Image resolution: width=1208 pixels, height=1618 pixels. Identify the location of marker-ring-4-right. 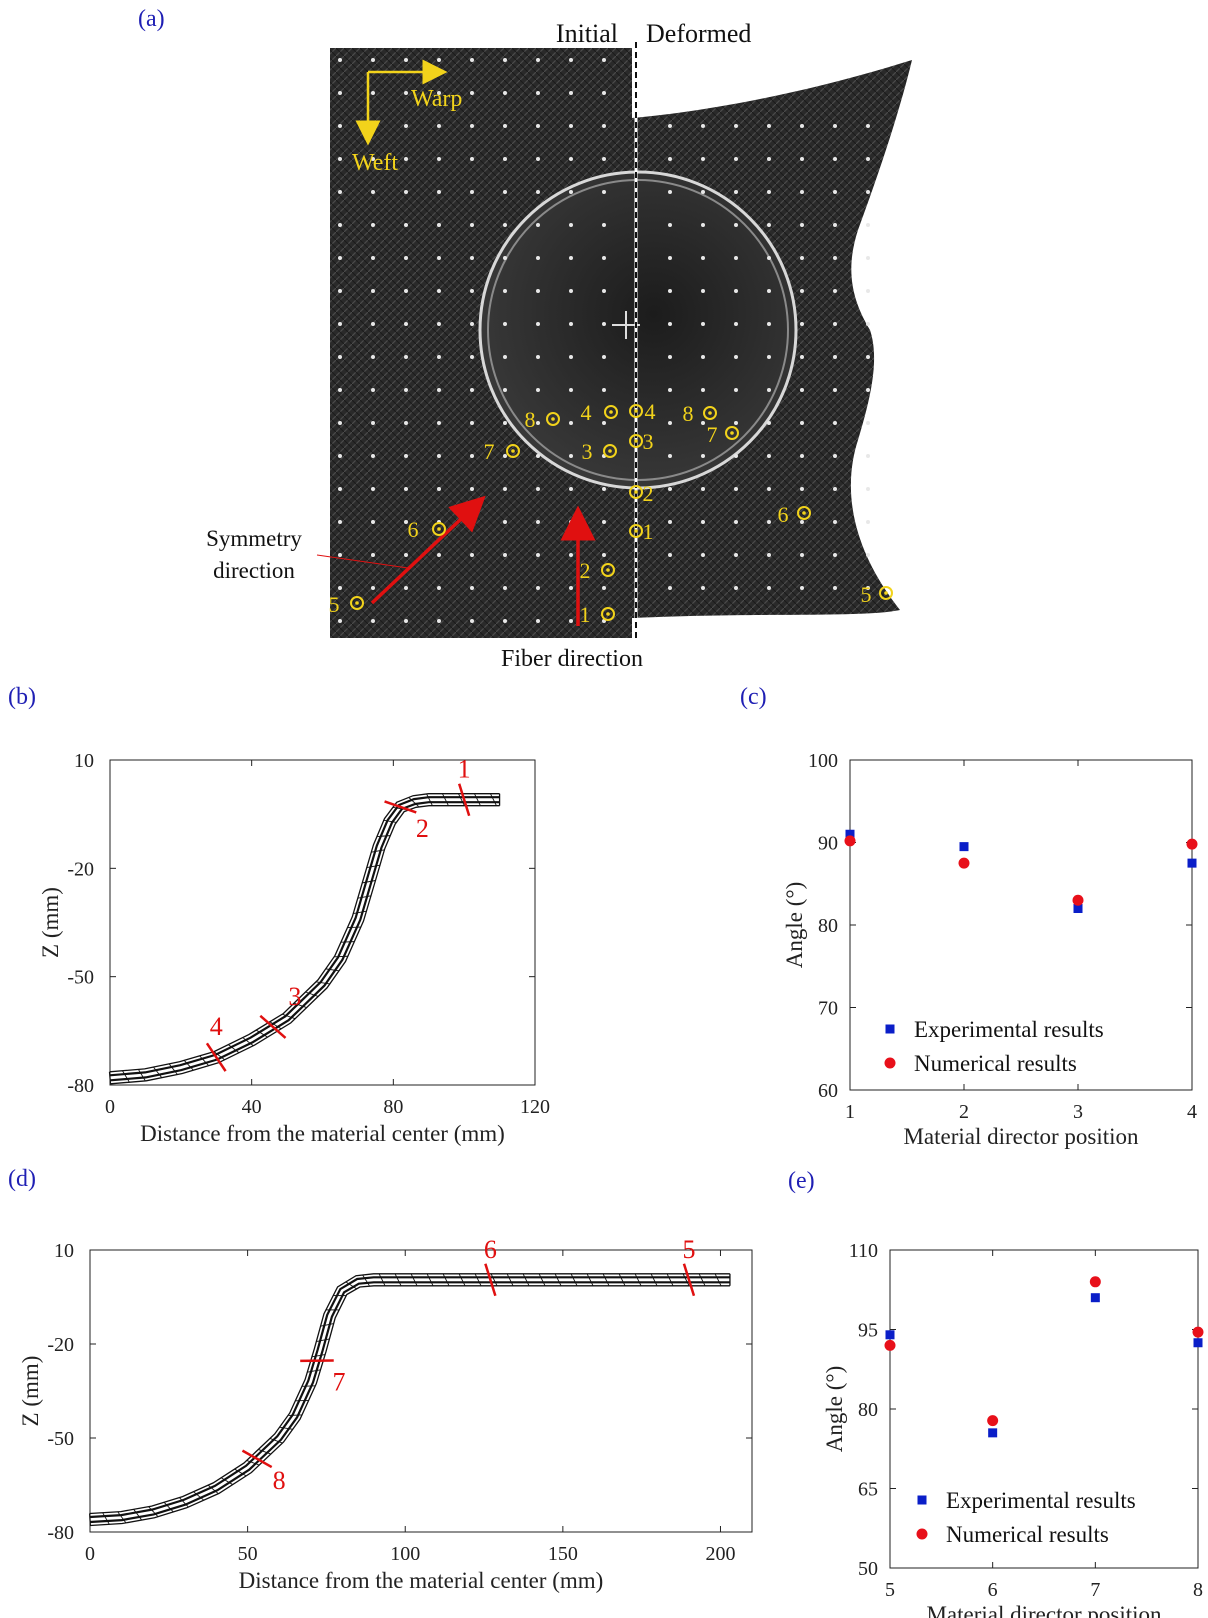
(636, 411).